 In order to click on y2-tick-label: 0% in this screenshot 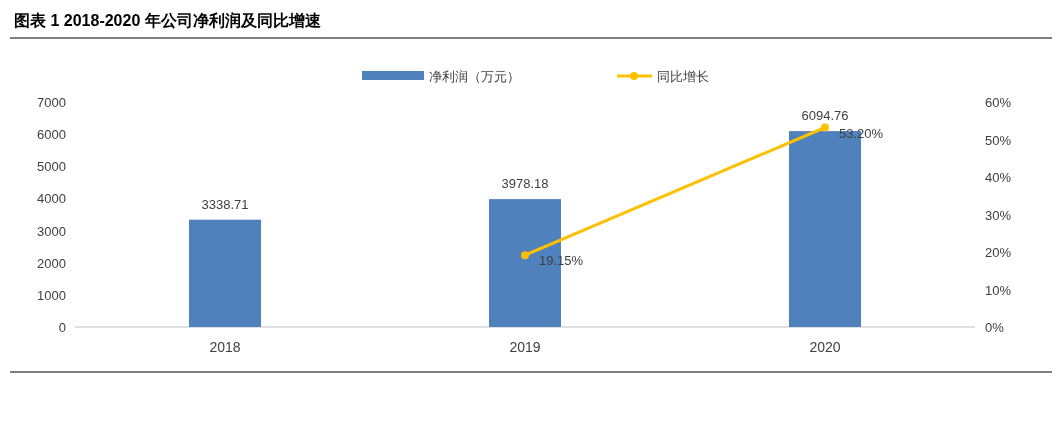, I will do `click(995, 327)`.